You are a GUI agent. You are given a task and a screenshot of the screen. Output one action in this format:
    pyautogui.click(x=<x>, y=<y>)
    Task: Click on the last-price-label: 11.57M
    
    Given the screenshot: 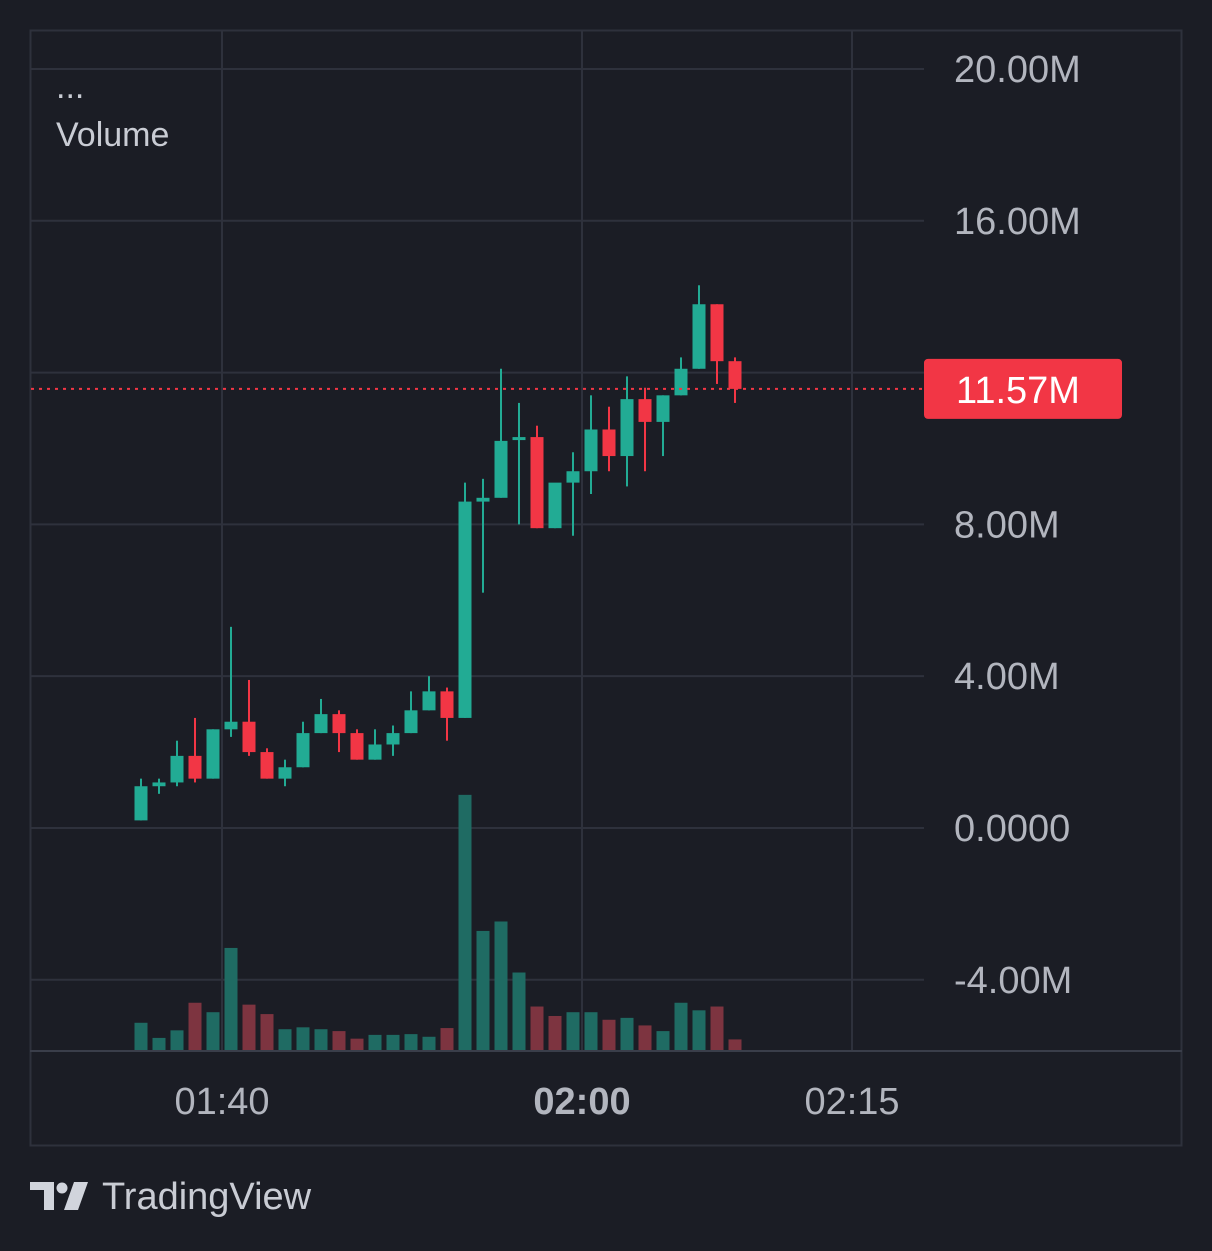 What is the action you would take?
    pyautogui.click(x=1018, y=391)
    